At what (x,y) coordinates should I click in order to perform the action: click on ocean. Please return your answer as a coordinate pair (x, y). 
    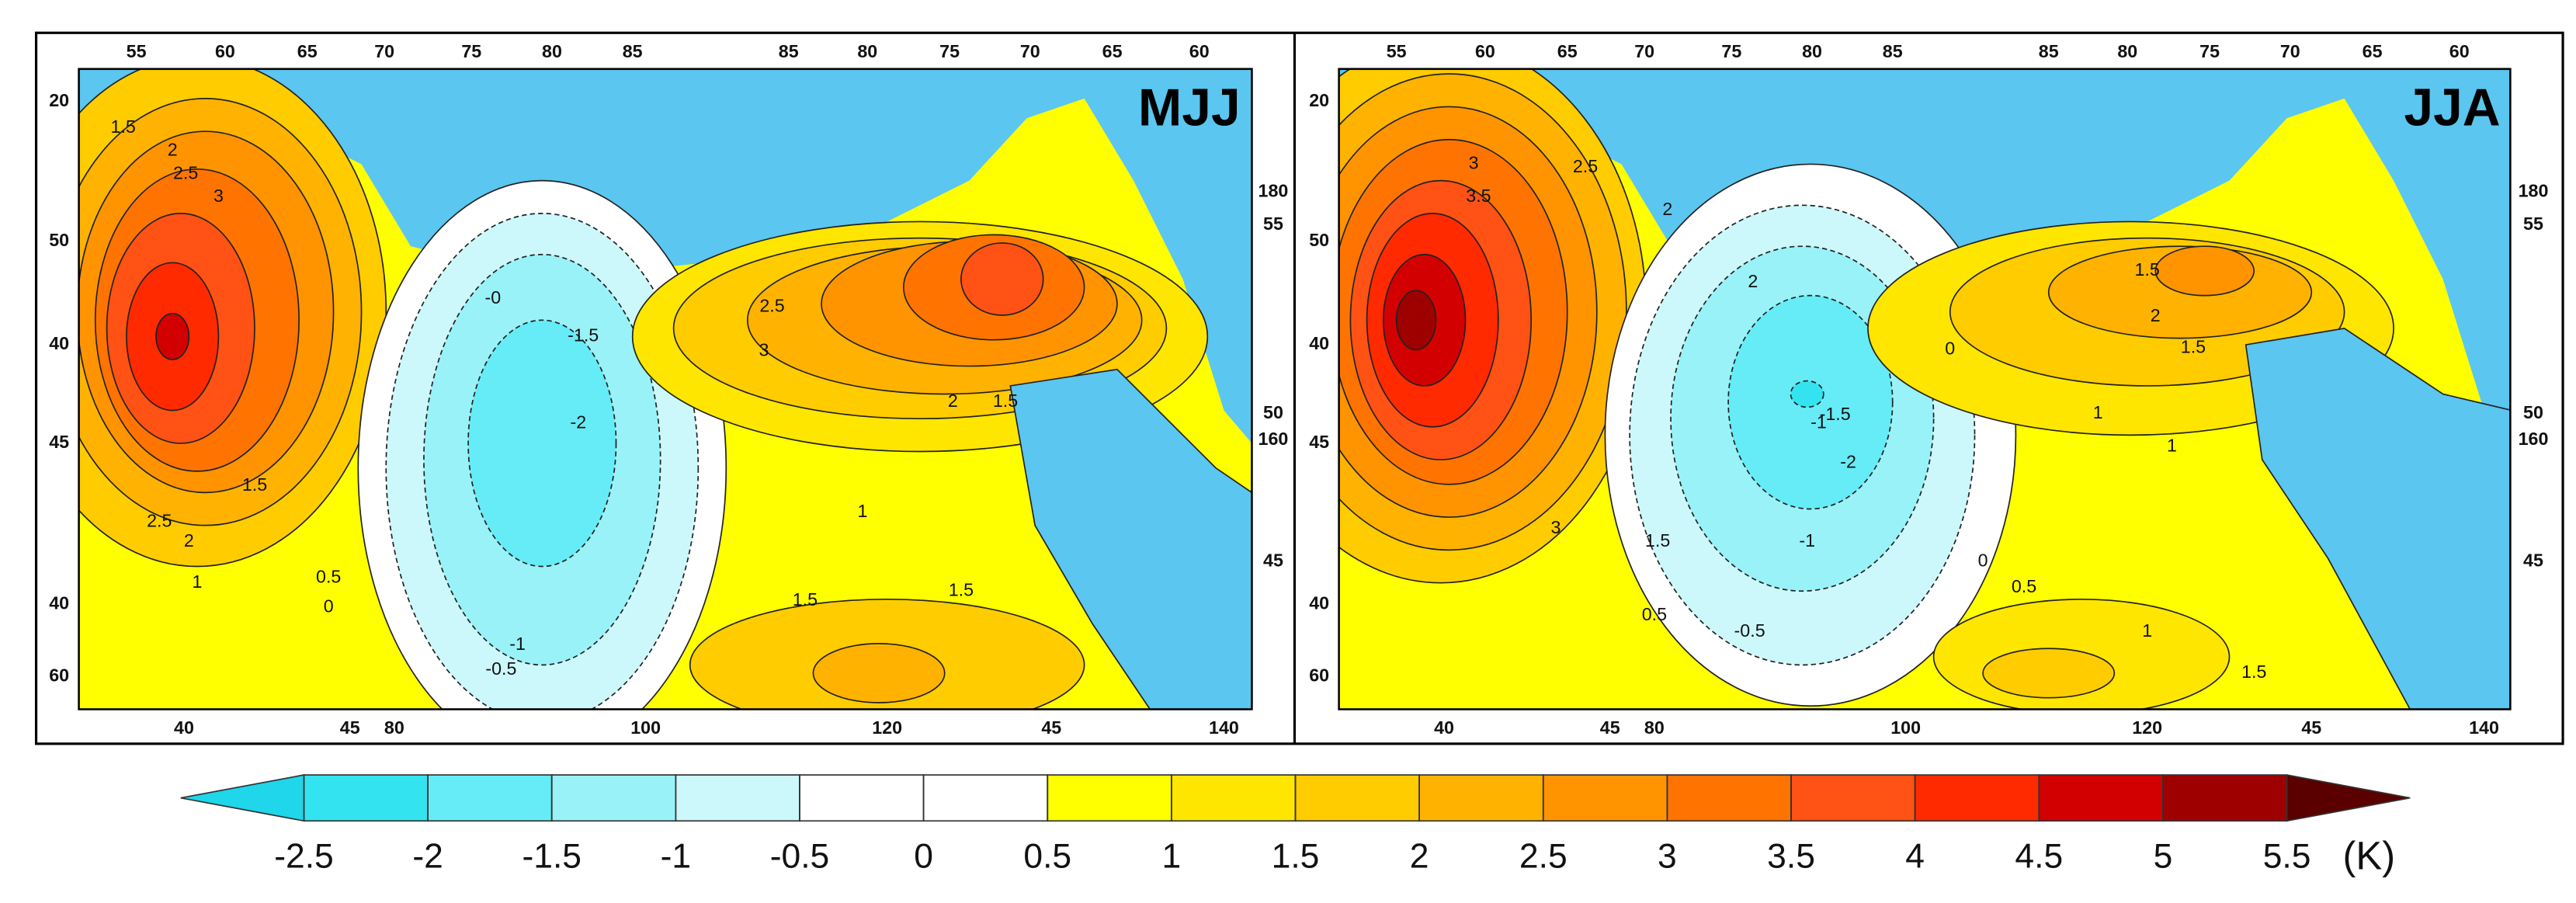
    Looking at the image, I should click on (1130, 539).